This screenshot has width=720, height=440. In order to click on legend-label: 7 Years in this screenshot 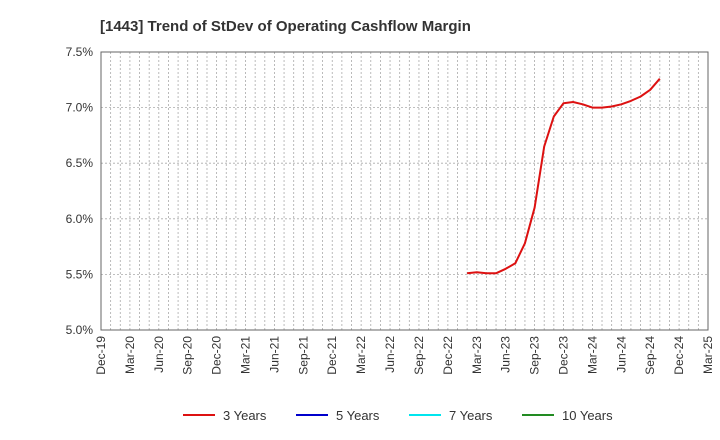, I will do `click(471, 415)`.